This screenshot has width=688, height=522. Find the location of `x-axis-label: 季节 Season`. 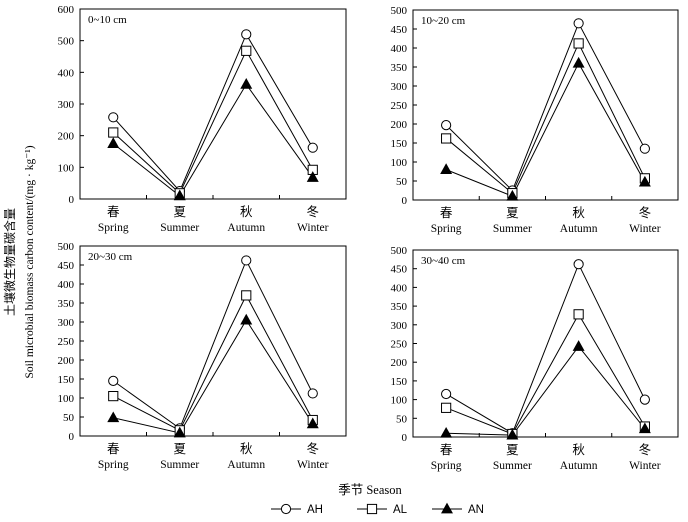

x-axis-label: 季节 Season is located at coordinates (370, 490).